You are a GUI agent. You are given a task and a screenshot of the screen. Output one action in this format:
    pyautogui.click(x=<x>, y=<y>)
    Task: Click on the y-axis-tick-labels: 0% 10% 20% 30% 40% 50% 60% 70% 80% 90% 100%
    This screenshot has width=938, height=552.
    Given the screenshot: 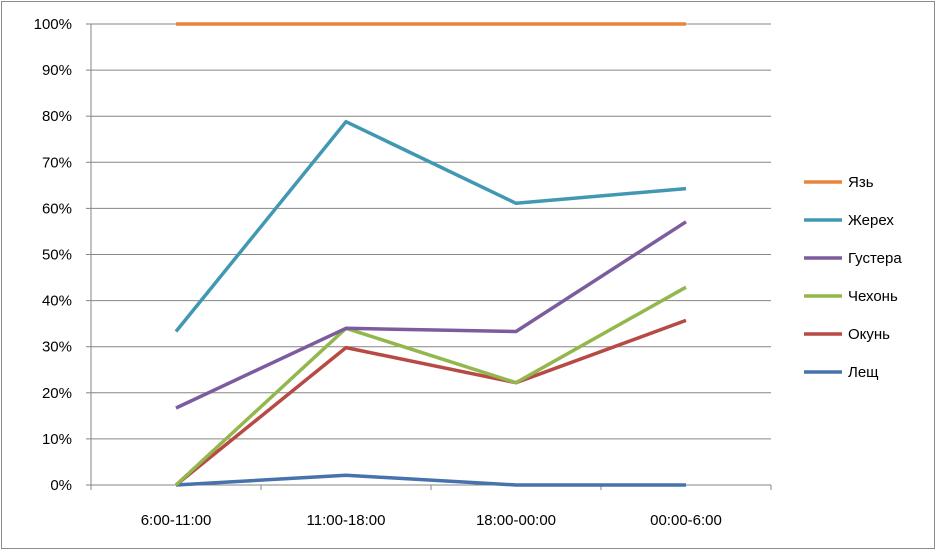 What is the action you would take?
    pyautogui.click(x=53, y=255)
    